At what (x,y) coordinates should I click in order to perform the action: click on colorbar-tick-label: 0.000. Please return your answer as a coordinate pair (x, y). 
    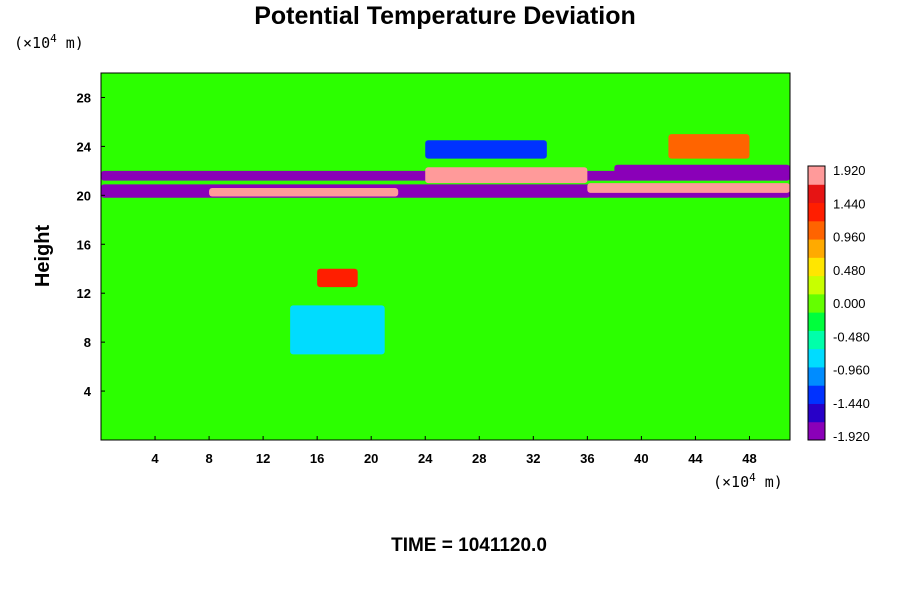
    Looking at the image, I should click on (849, 303).